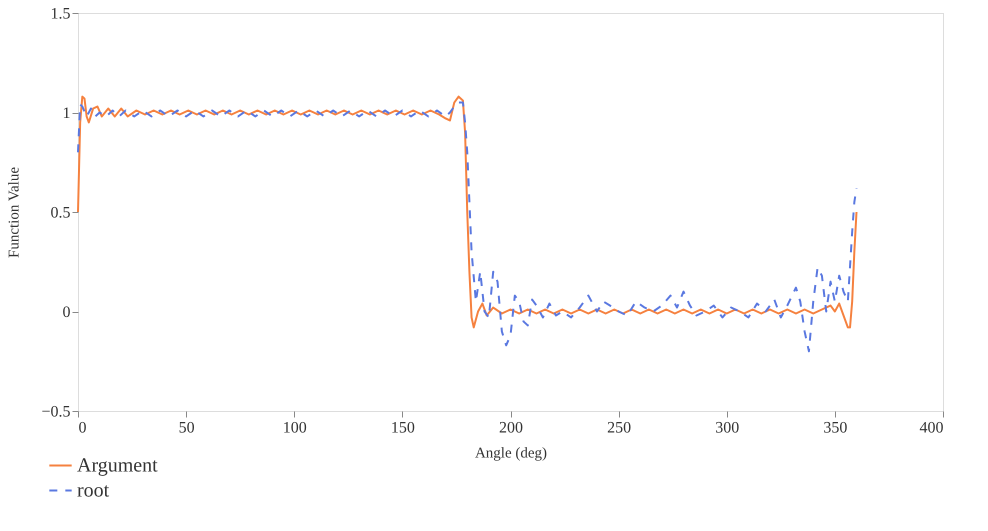  Describe the element at coordinates (60, 213) in the screenshot. I see `y-tick-label: 0.5` at that location.